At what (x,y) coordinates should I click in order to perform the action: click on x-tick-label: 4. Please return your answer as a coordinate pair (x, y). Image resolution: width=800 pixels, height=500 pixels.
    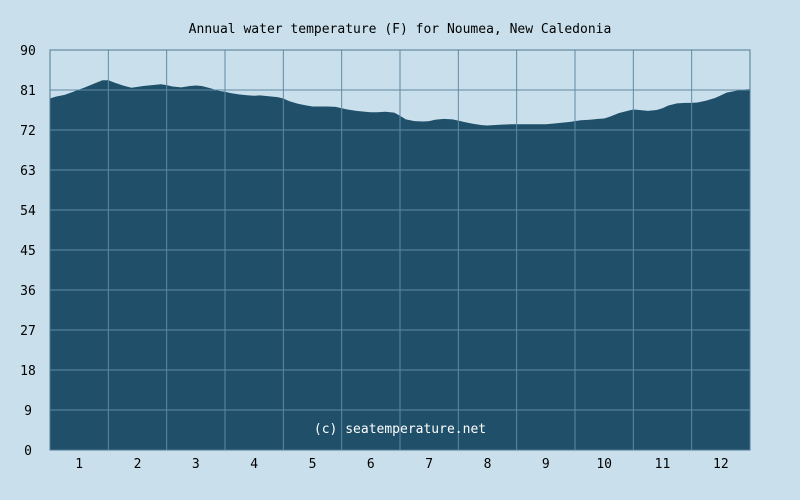
    Looking at the image, I should click on (254, 464).